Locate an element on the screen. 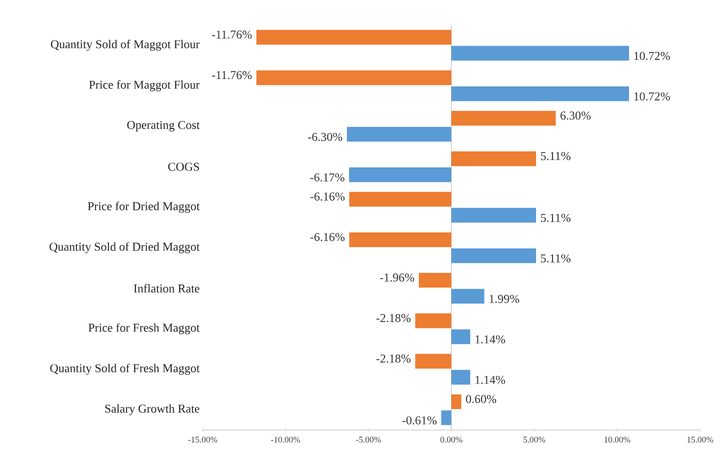 This screenshot has height=463, width=723. x-tick-label: -10.00% is located at coordinates (285, 439).